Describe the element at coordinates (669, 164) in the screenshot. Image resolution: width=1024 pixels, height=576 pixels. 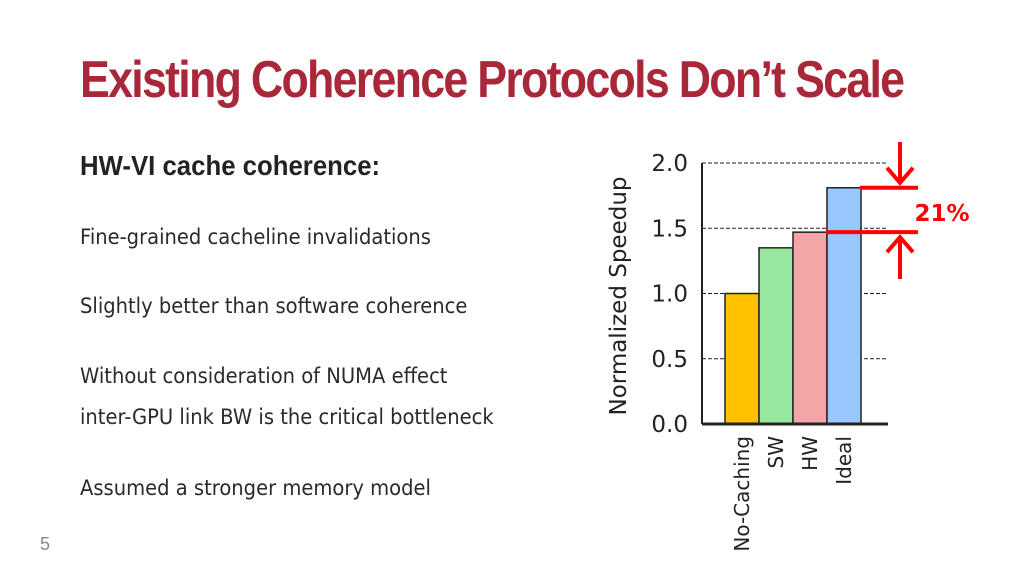
I see `y-tick-label: 2.0` at that location.